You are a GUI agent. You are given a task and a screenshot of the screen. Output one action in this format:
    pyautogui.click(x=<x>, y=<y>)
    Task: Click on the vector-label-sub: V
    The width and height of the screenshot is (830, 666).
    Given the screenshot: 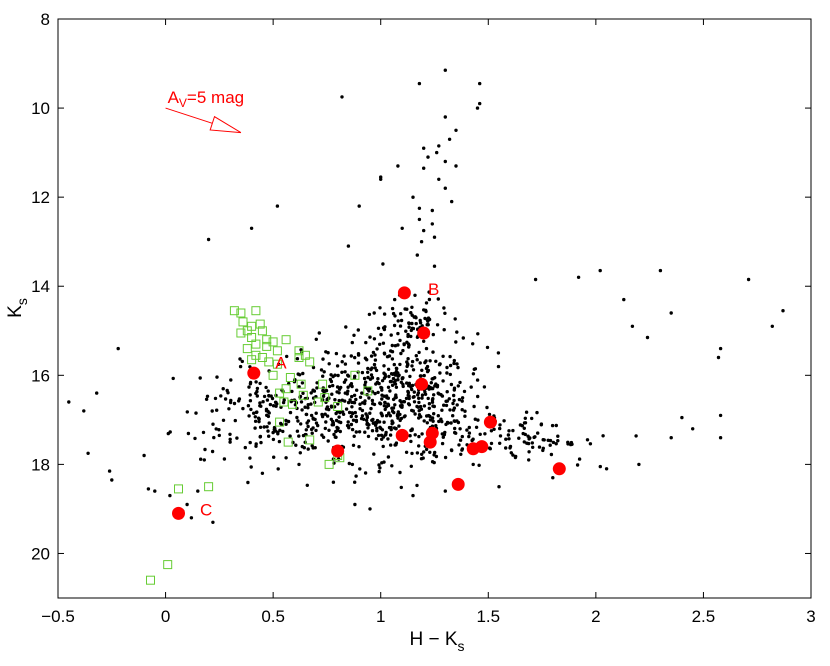 What is the action you would take?
    pyautogui.click(x=183, y=103)
    